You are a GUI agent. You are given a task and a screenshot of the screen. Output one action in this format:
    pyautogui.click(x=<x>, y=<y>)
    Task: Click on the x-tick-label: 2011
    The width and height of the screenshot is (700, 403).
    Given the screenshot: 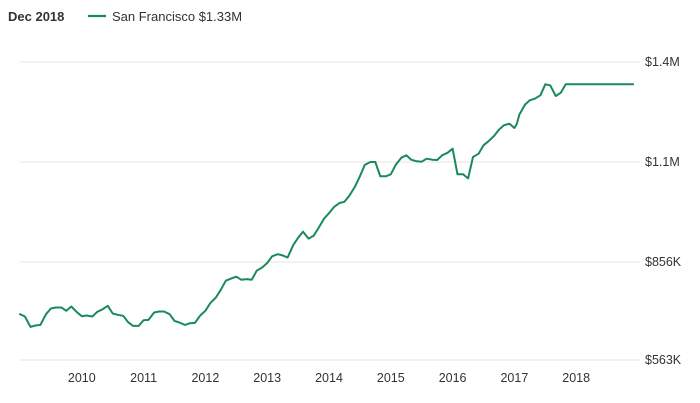 What is the action you would take?
    pyautogui.click(x=143, y=378)
    